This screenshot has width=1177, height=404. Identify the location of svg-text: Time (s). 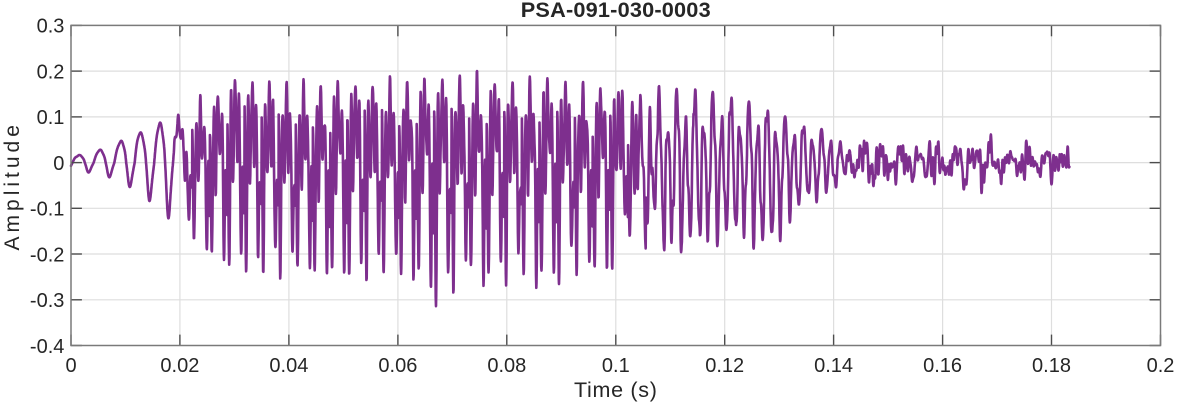
(616, 390).